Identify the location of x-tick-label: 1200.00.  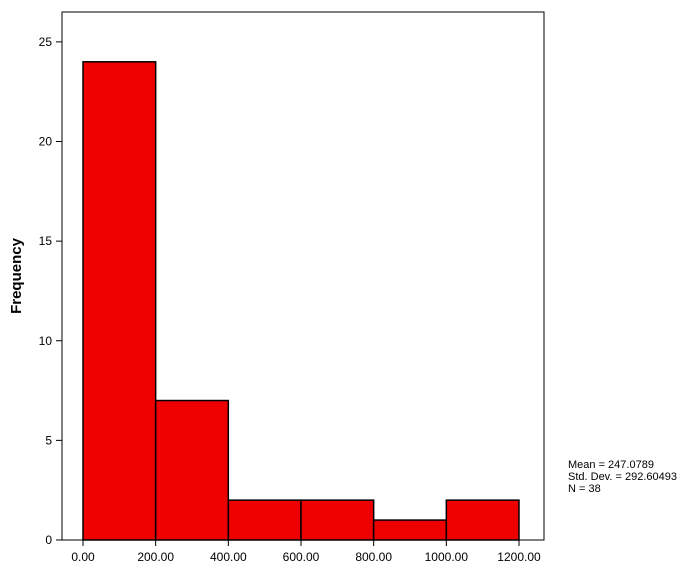
(519, 557).